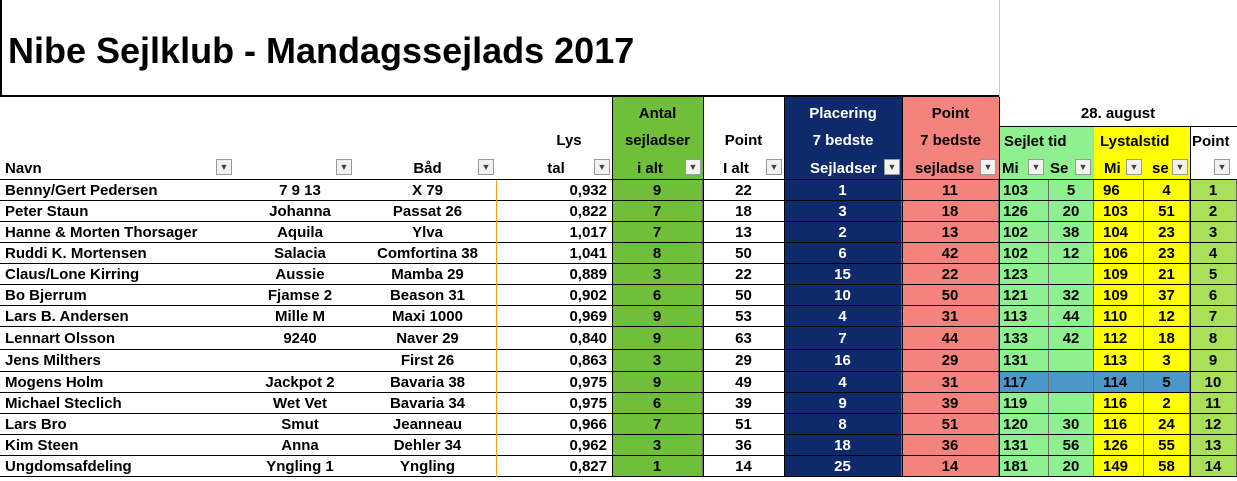 Image resolution: width=1237 pixels, height=481 pixels. Describe the element at coordinates (1119, 338) in the screenshot. I see `cell-lystal-min: 112` at that location.